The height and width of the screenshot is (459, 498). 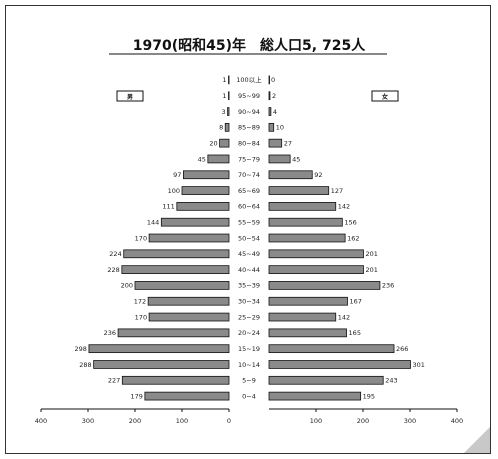 What do you see at coordinates (402, 349) in the screenshot?
I see `female-value-label: 266` at bounding box center [402, 349].